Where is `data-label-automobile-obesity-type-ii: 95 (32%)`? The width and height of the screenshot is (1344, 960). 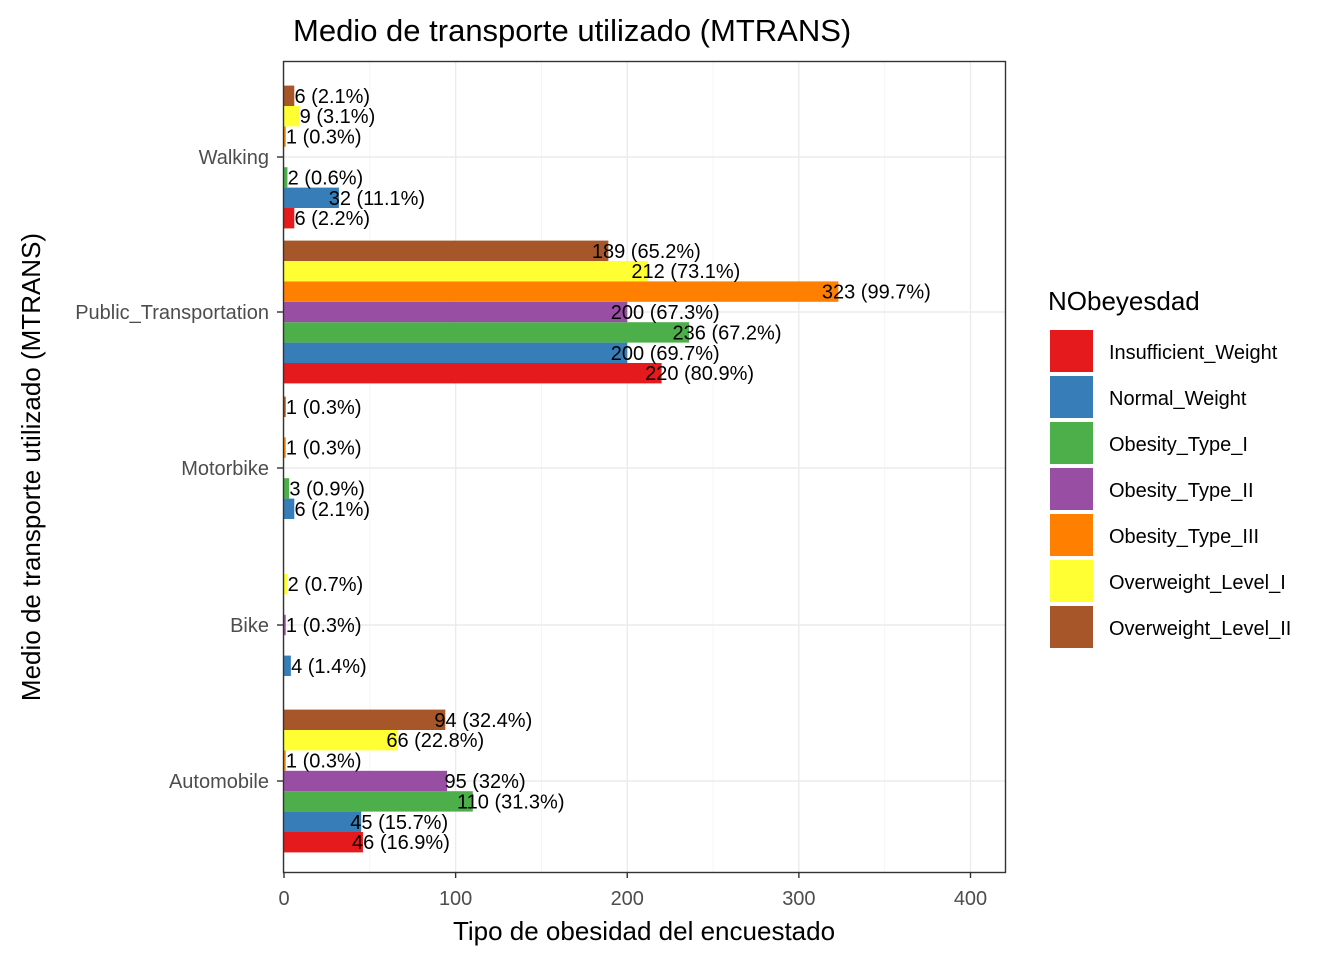 data-label-automobile-obesity-type-ii: 95 (32%) is located at coordinates (484, 782).